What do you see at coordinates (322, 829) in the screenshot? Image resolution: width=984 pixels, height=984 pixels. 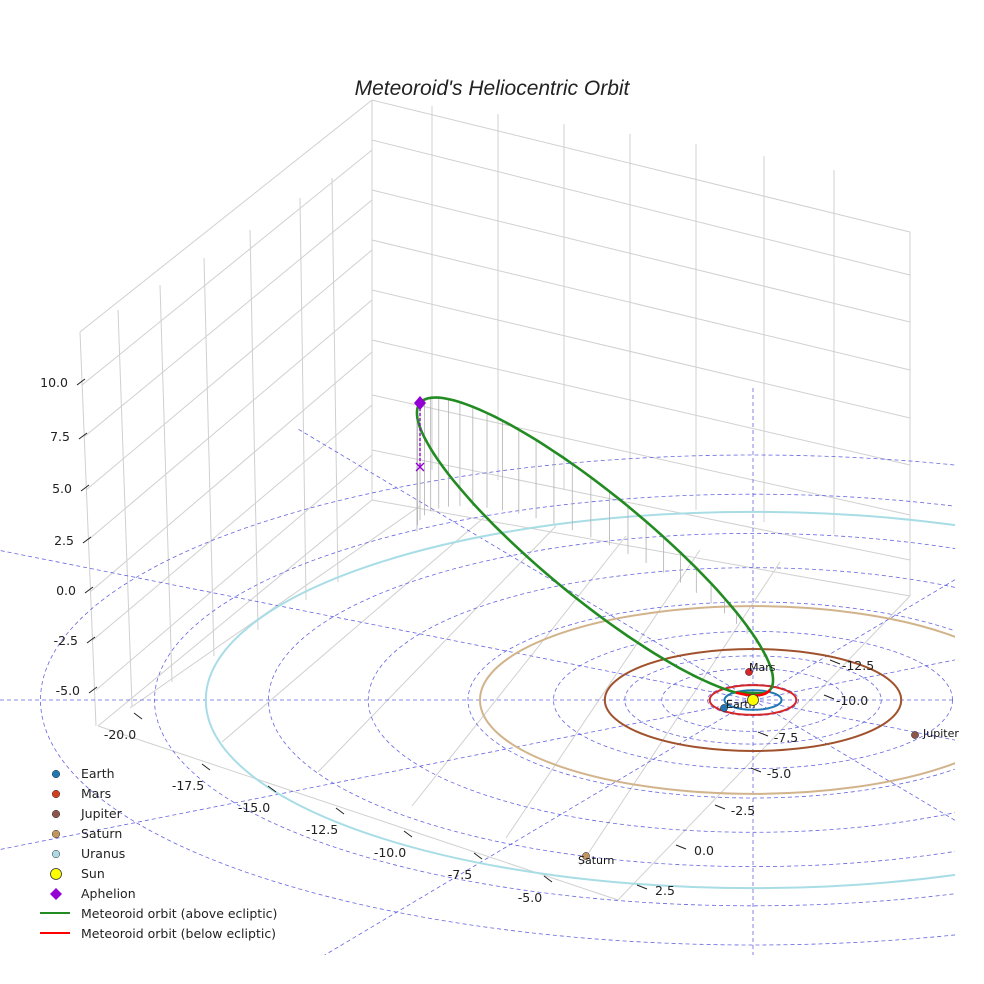 I see `x-tick-label: -12.5` at bounding box center [322, 829].